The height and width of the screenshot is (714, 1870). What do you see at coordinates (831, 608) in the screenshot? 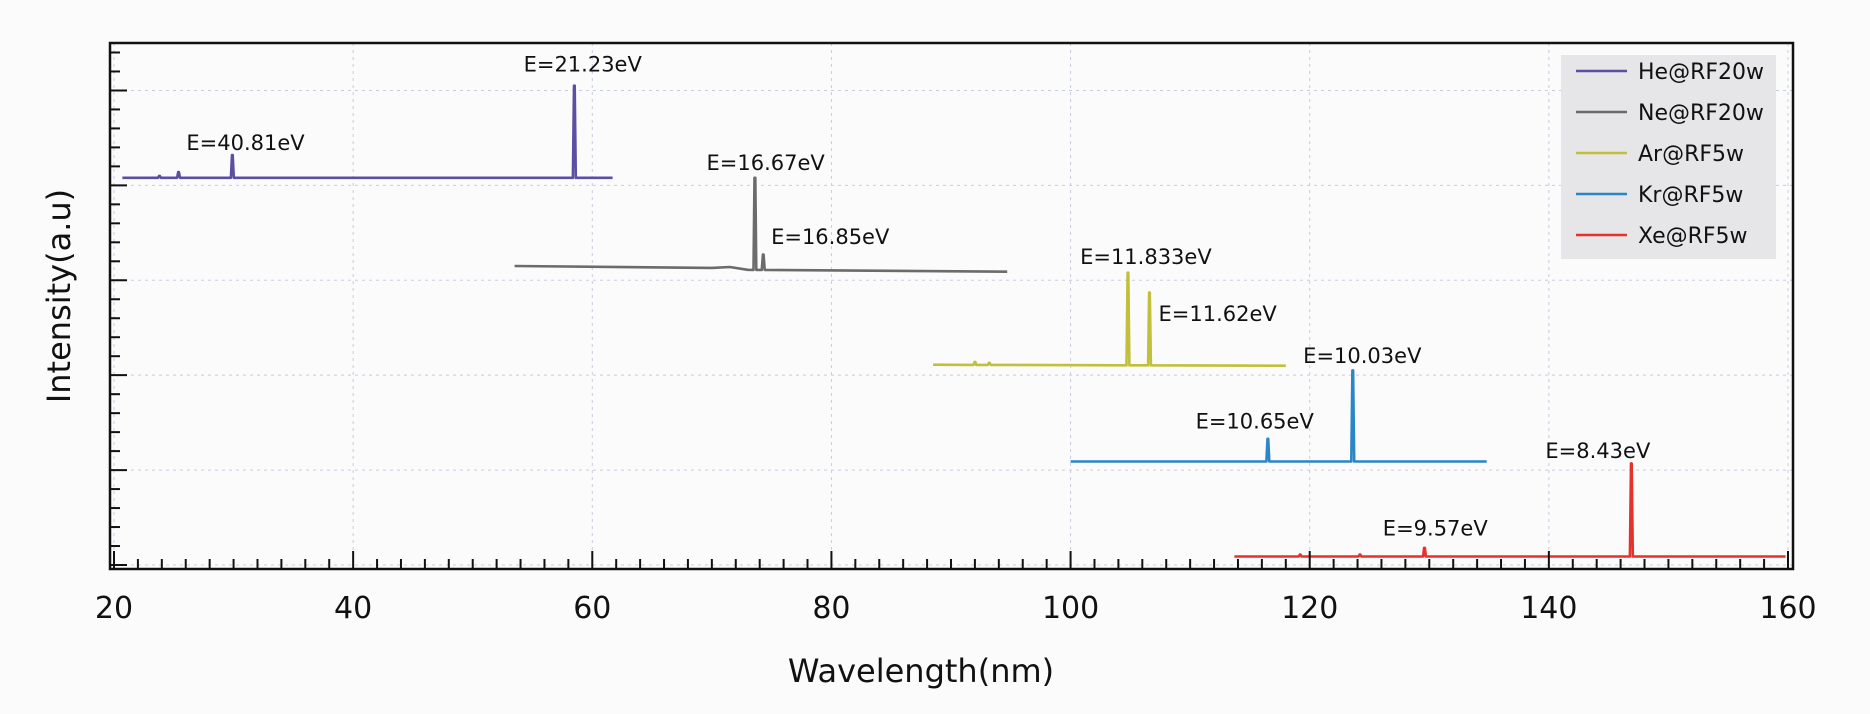
I see `x-tick-label: 80` at bounding box center [831, 608].